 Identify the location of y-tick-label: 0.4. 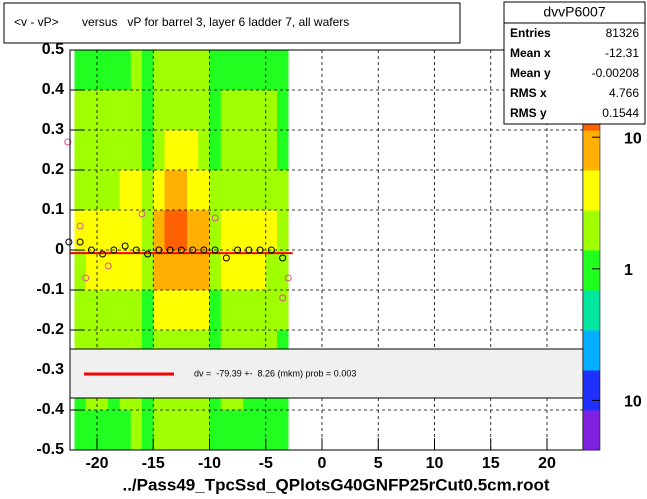
(53, 89).